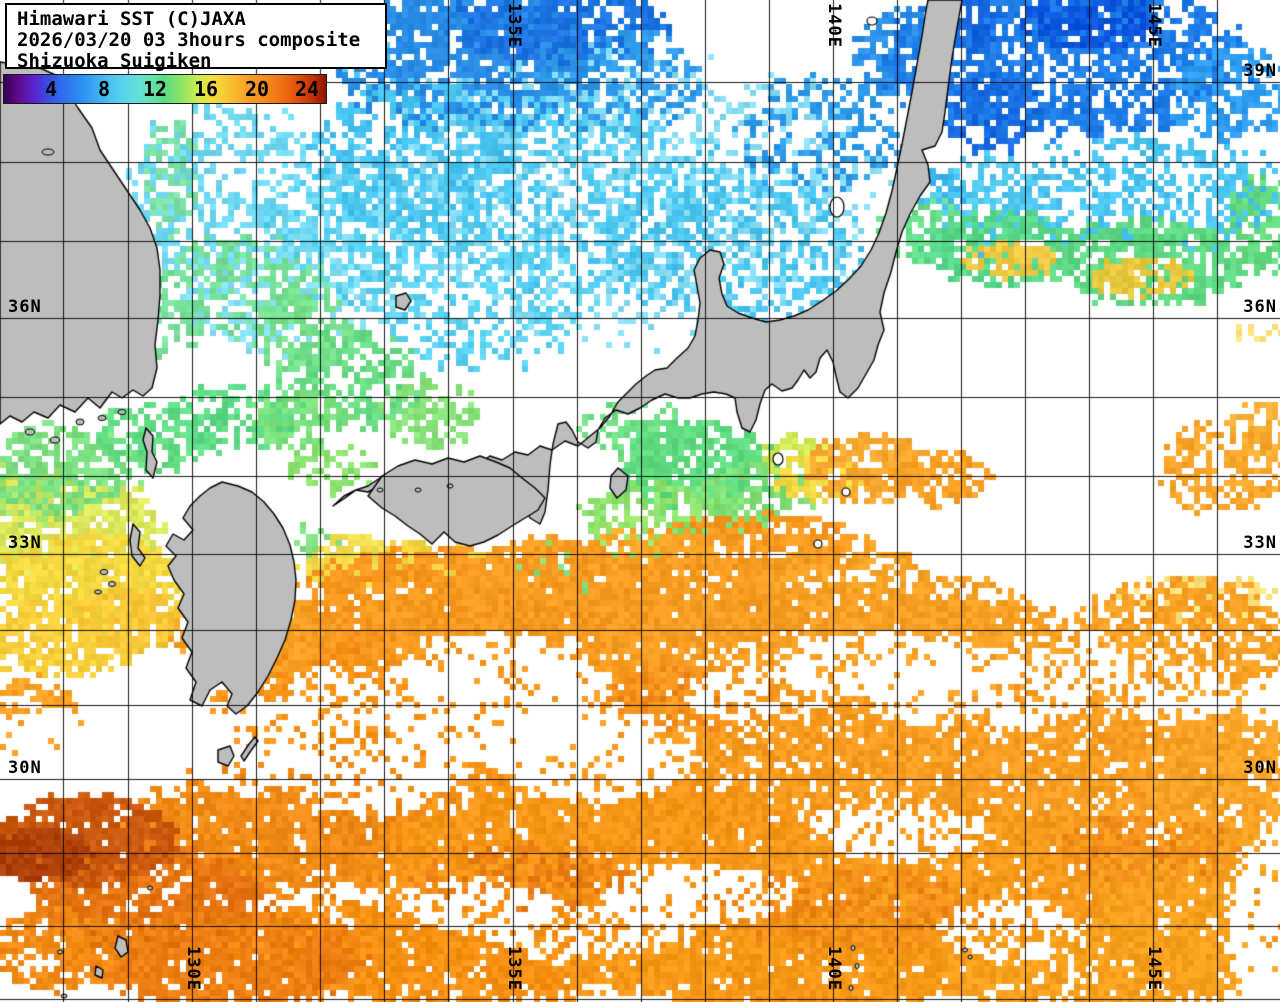 Image resolution: width=1280 pixels, height=1002 pixels. Describe the element at coordinates (1154, 968) in the screenshot. I see `lon-label-bottom-145E: 145E` at that location.